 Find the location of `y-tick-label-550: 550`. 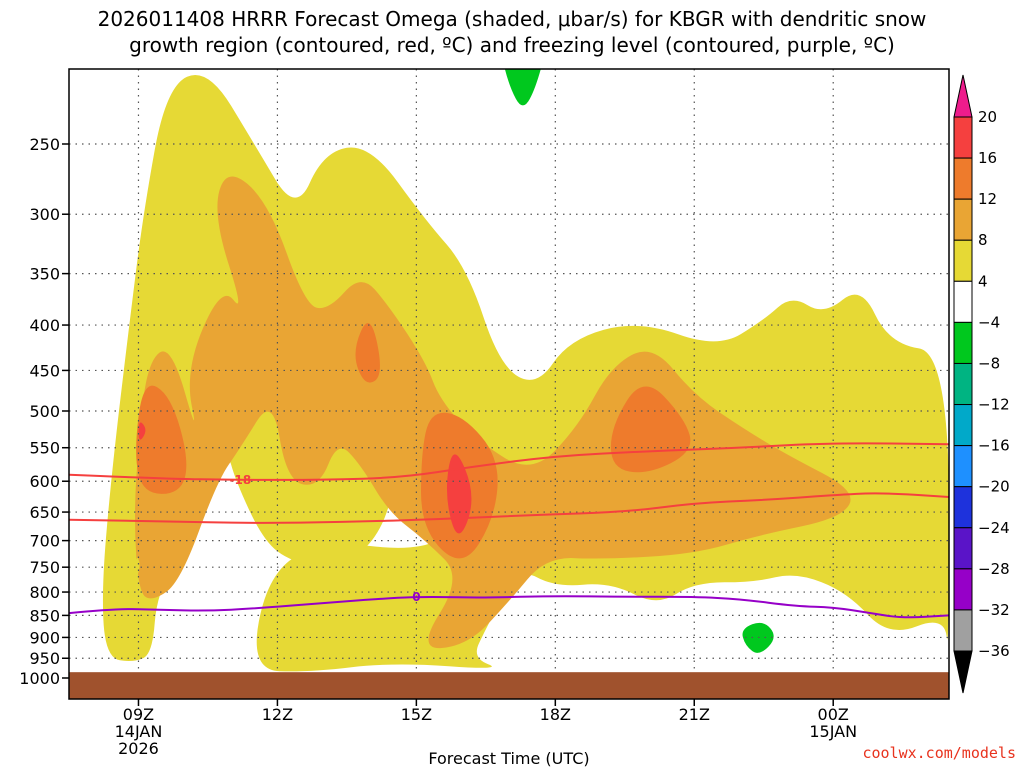

y-tick-label-550: 550 is located at coordinates (44, 448).